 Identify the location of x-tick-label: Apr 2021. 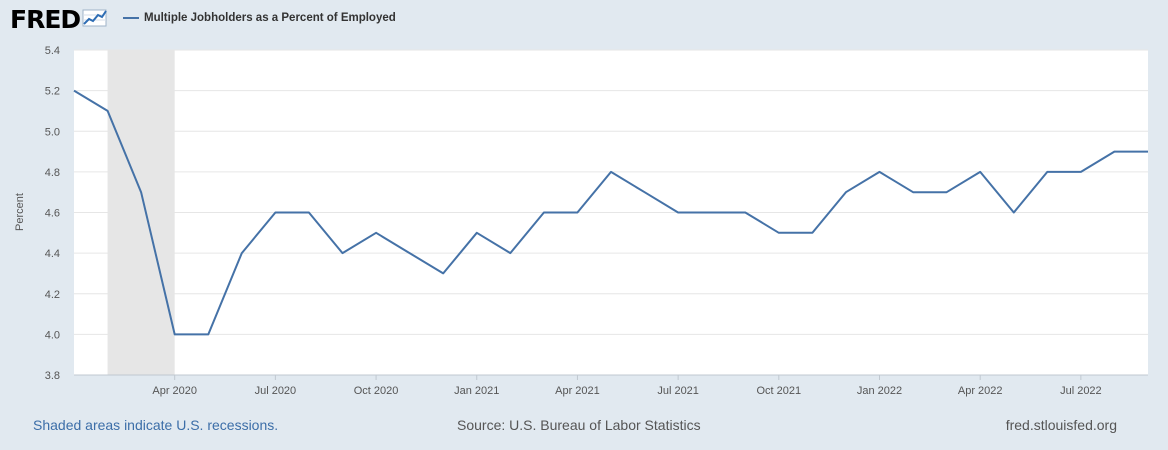
(577, 391).